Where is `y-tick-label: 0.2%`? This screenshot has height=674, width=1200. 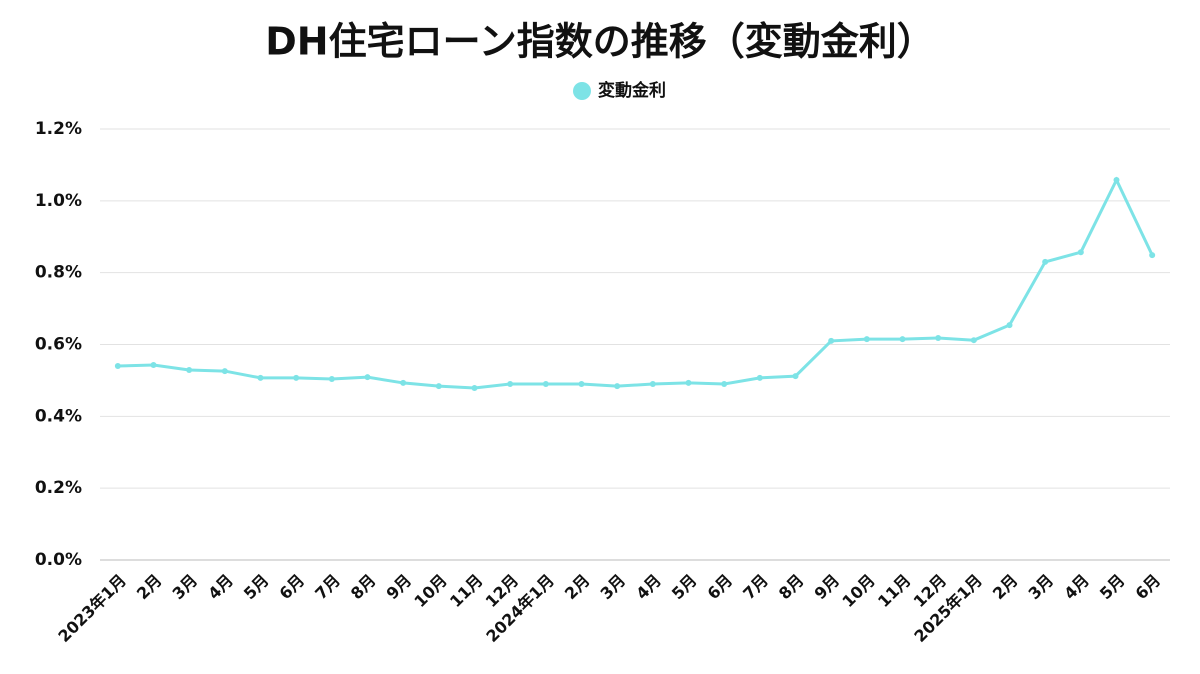 y-tick-label: 0.2% is located at coordinates (58, 488).